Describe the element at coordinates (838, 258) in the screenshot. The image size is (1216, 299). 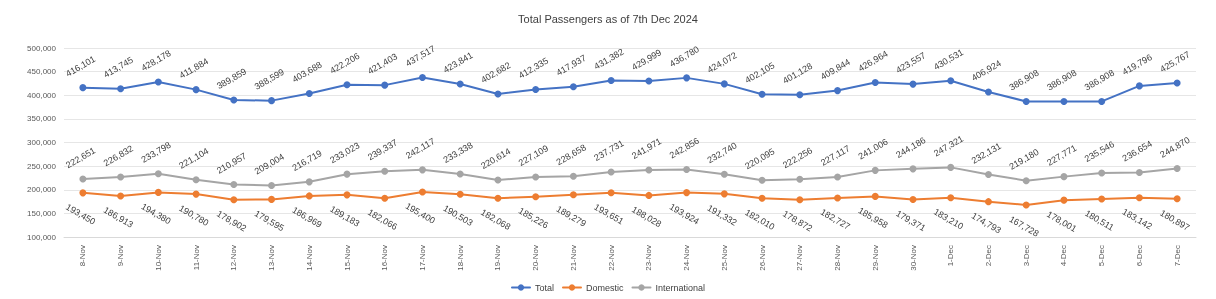
I see `x-tick-label: 28-Nov` at that location.